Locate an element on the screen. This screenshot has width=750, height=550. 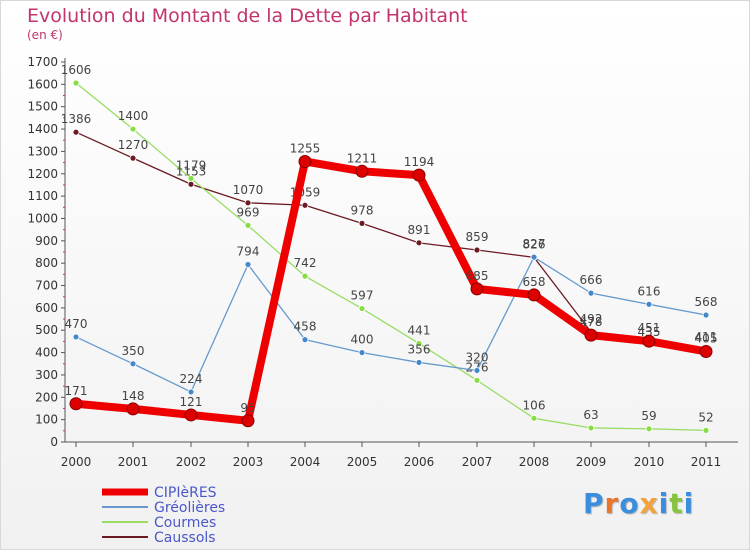
data-label: 794 is located at coordinates (248, 252).